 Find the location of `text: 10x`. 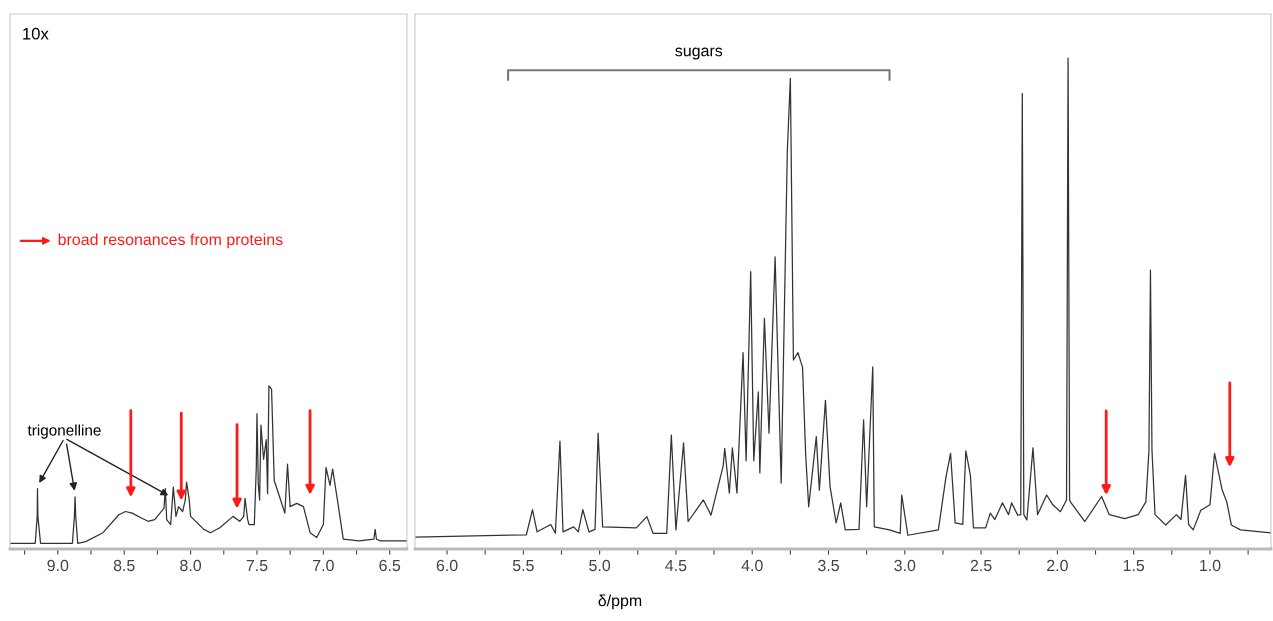

text: 10x is located at coordinates (36, 33).